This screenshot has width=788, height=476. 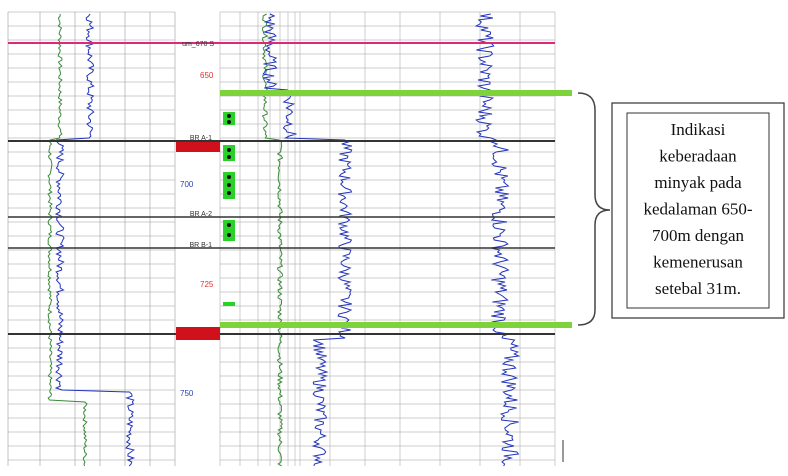 I want to click on depth-label: 725, so click(x=207, y=284).